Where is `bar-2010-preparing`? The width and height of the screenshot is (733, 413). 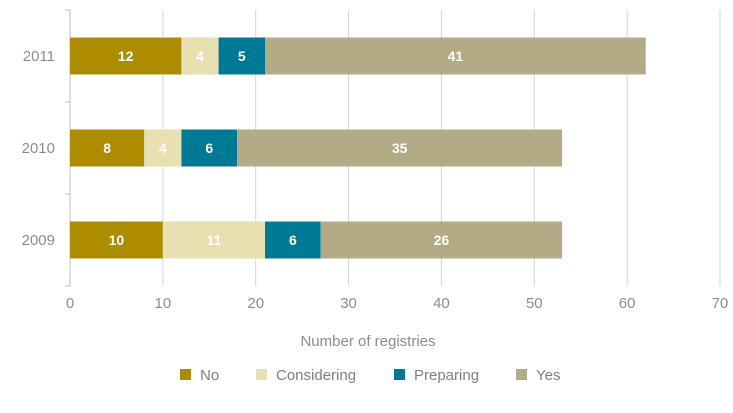 bar-2010-preparing is located at coordinates (209, 148).